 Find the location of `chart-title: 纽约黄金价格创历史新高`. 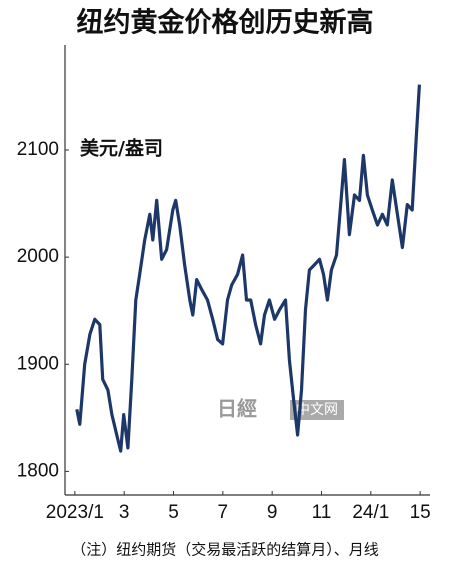

chart-title: 纽约黄金价格创历史新高 is located at coordinates (225, 23).